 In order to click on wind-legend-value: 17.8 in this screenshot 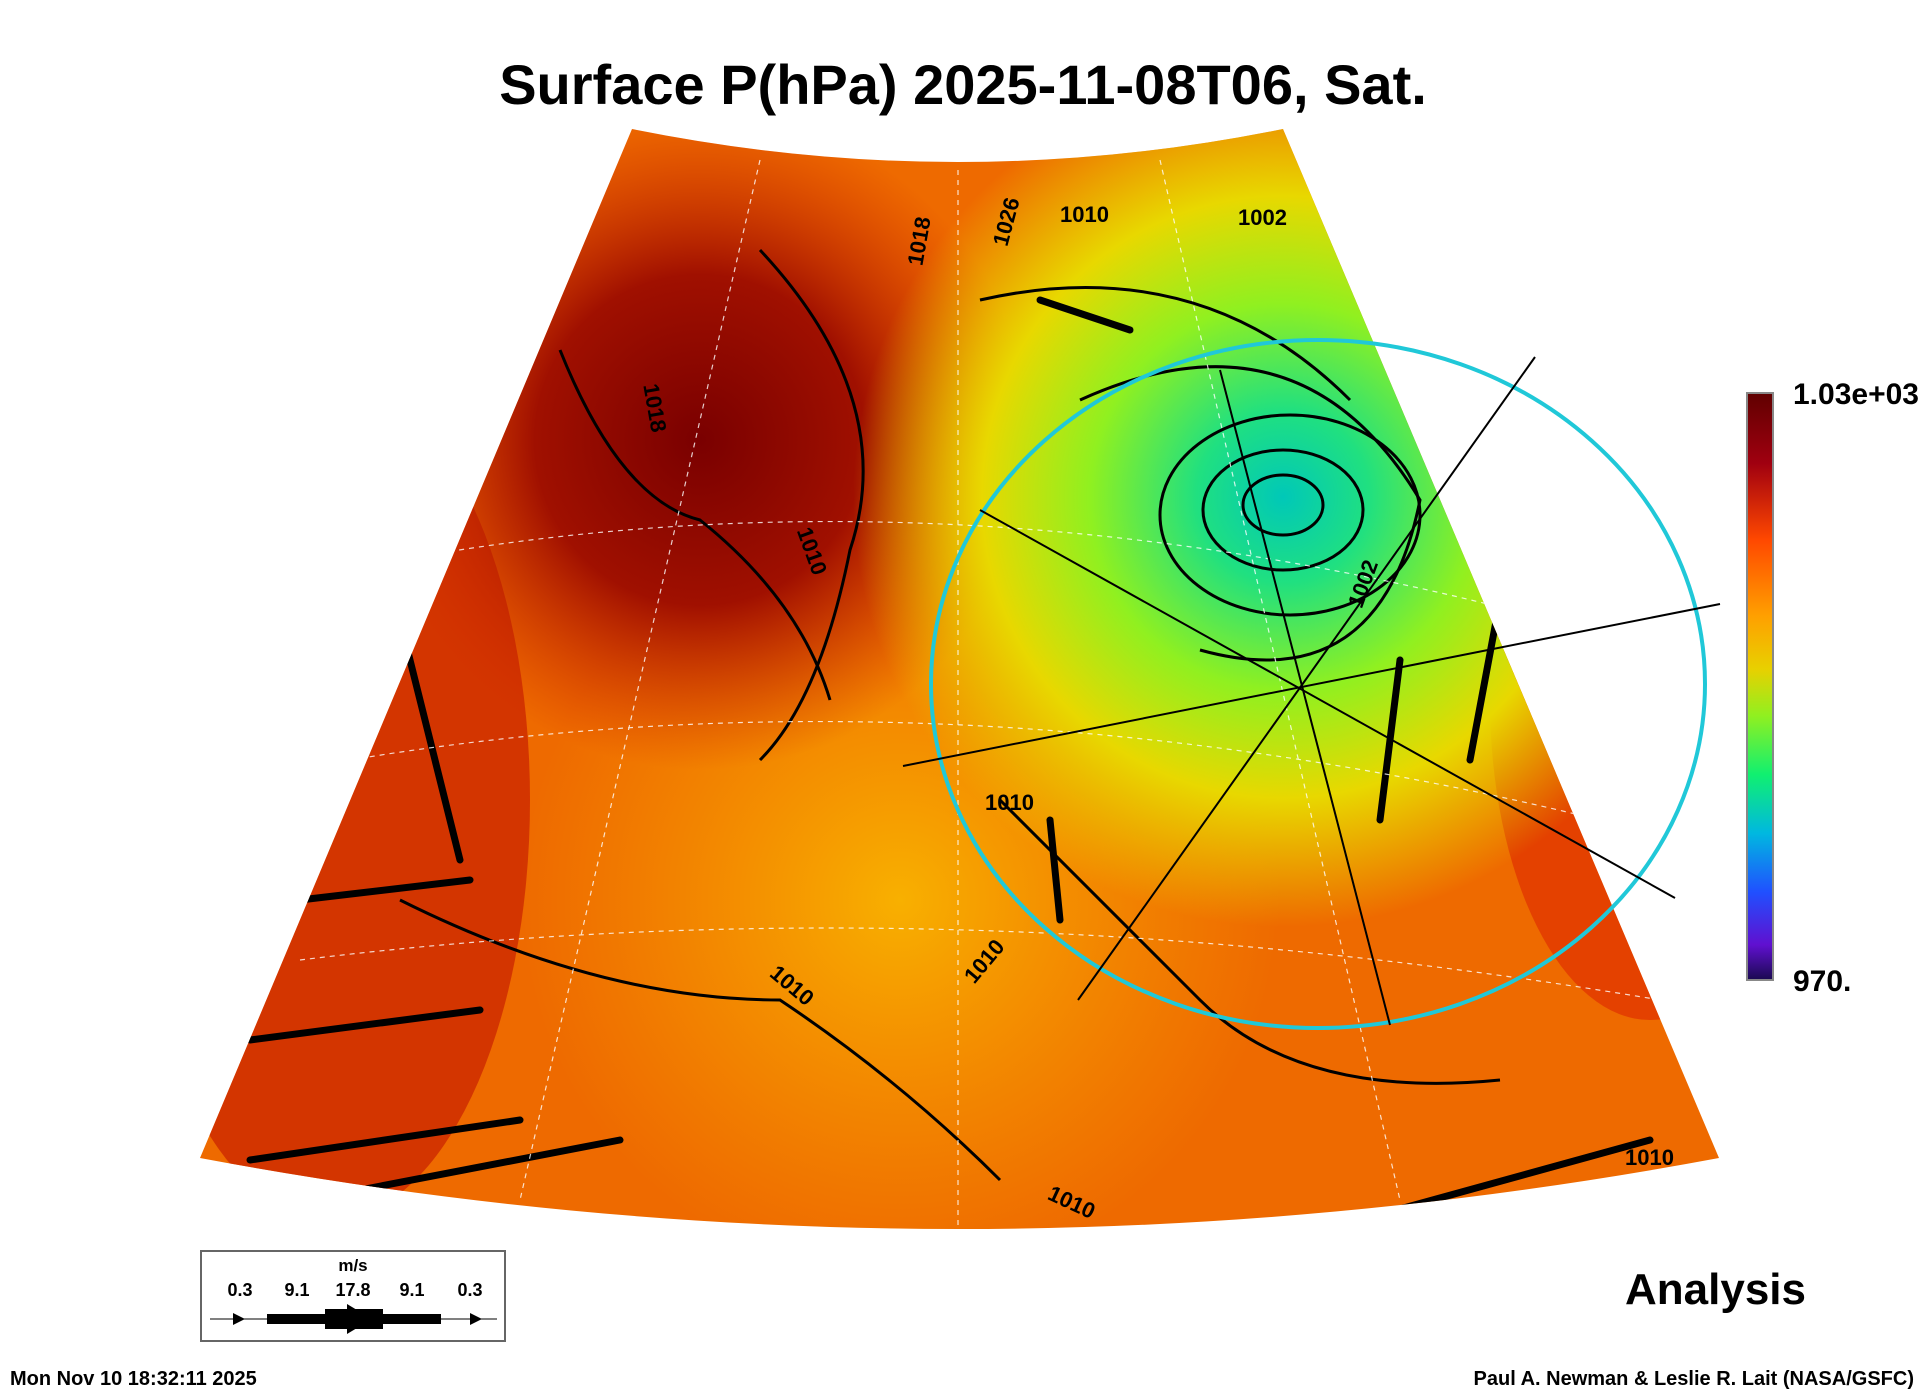, I will do `click(353, 1290)`.